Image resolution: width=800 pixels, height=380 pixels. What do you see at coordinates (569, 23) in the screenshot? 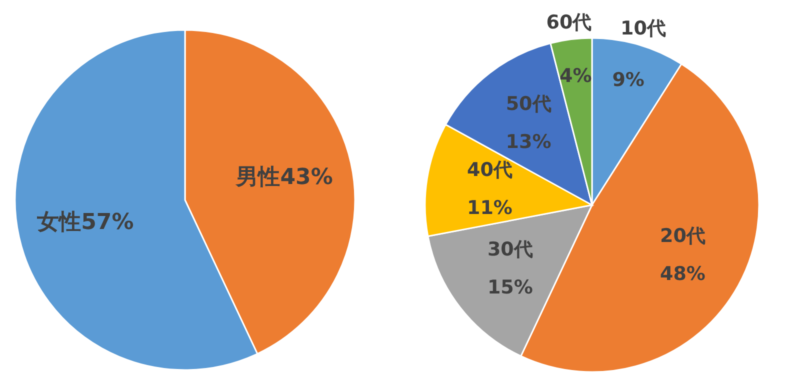
I see `slice-label: 60代` at bounding box center [569, 23].